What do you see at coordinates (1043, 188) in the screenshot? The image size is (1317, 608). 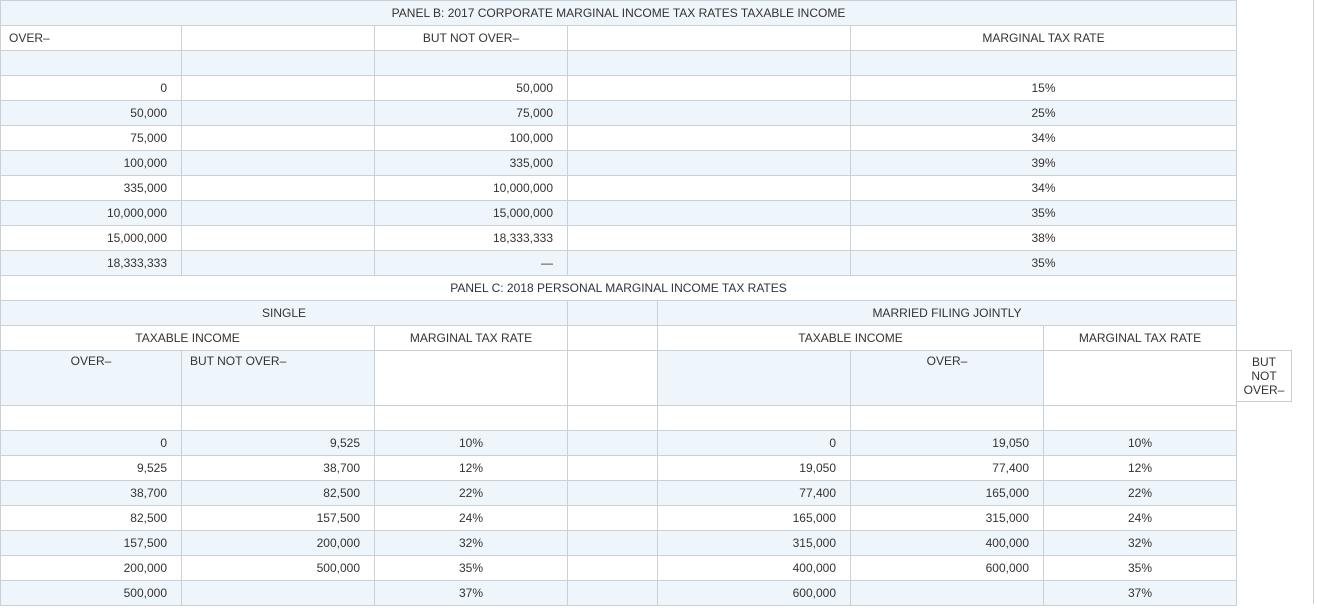 I see `panel-b-rate-cell: 34%` at bounding box center [1043, 188].